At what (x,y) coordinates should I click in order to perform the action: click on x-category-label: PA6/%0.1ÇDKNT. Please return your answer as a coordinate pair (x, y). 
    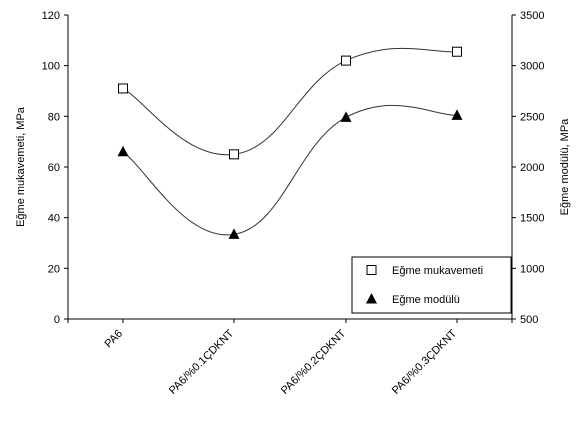
    Looking at the image, I should click on (201, 361).